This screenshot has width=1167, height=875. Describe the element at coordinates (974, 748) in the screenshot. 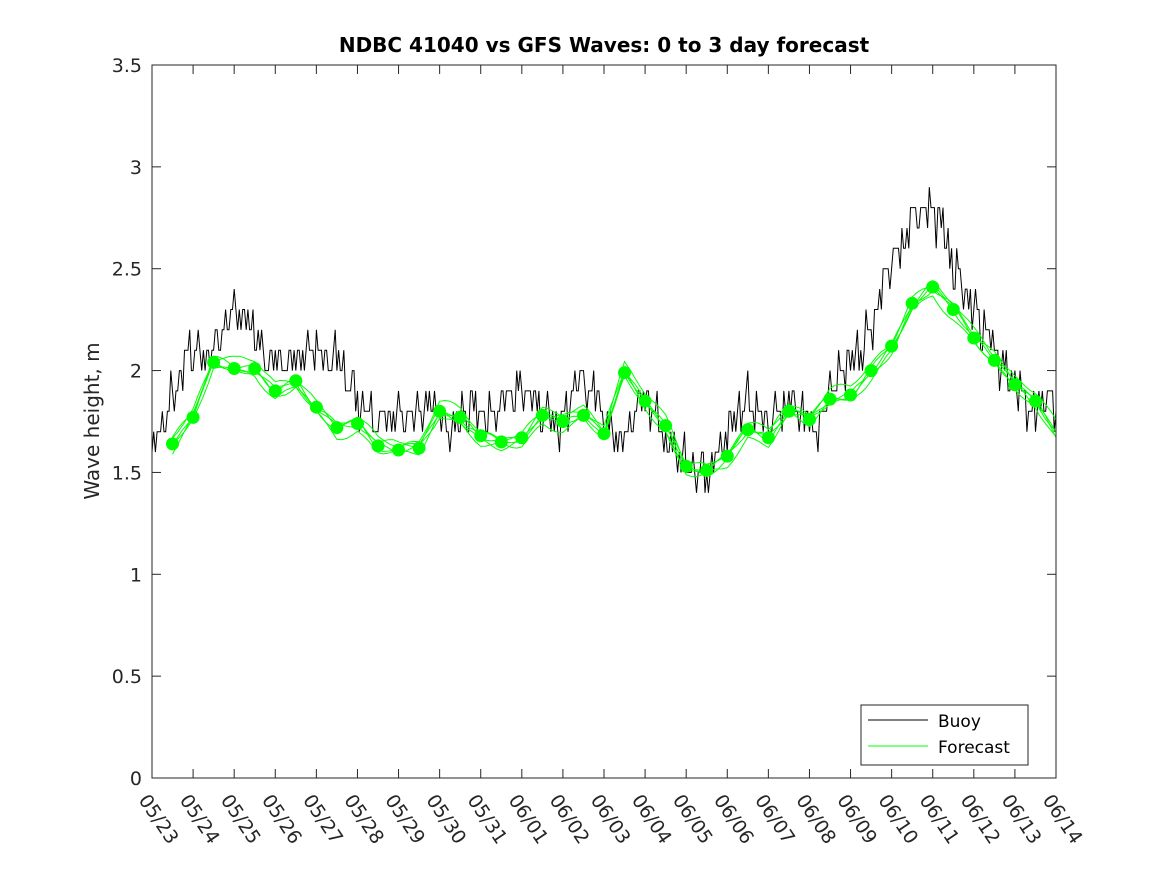

I see `legend-forecast-label: Forecast` at that location.